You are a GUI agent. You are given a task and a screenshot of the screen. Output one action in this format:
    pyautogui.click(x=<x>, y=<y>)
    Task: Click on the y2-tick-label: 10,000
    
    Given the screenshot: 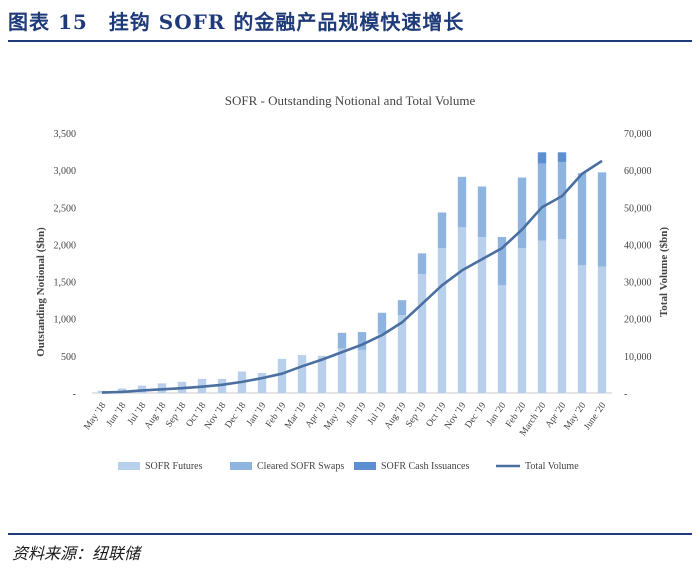 What is the action you would take?
    pyautogui.click(x=638, y=357)
    